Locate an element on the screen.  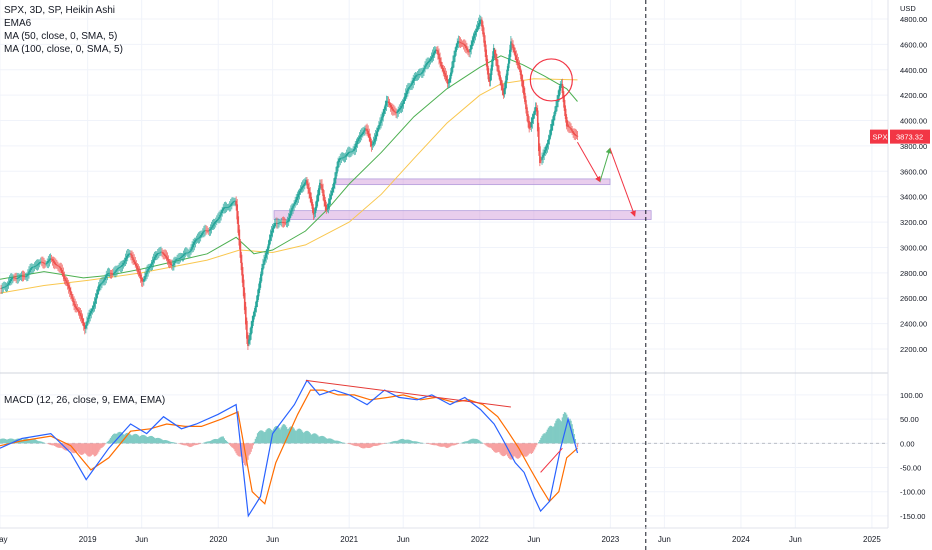
price-tick-label: 2200.00 is located at coordinates (913, 349).